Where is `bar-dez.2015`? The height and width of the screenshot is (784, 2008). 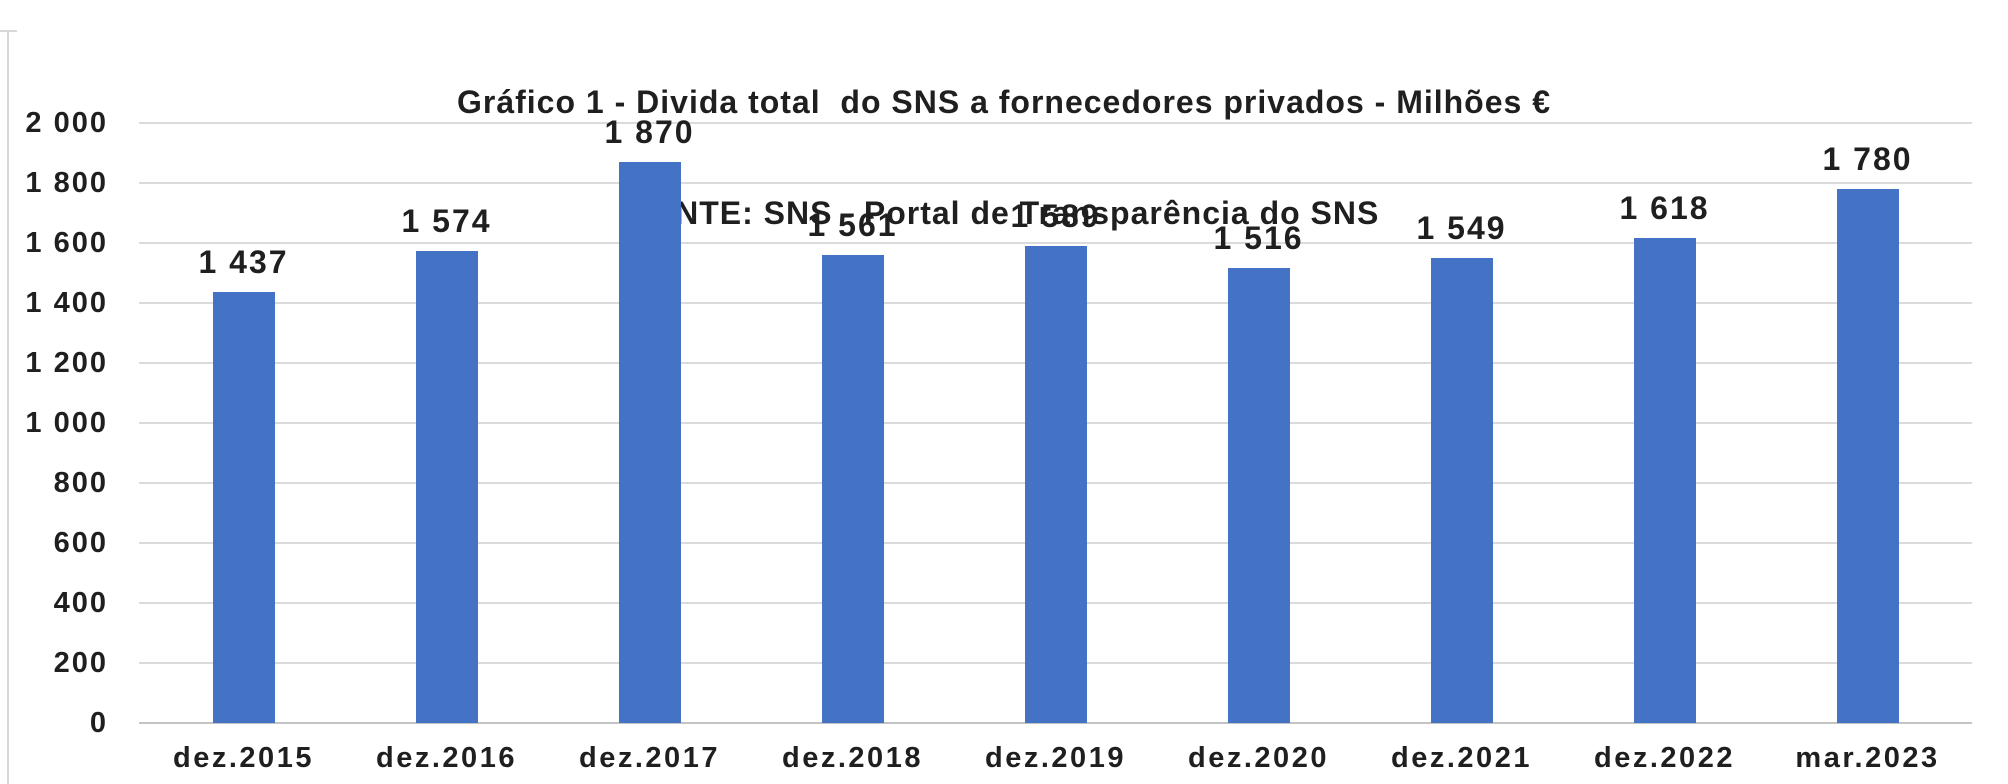 bar-dez.2015 is located at coordinates (243, 507).